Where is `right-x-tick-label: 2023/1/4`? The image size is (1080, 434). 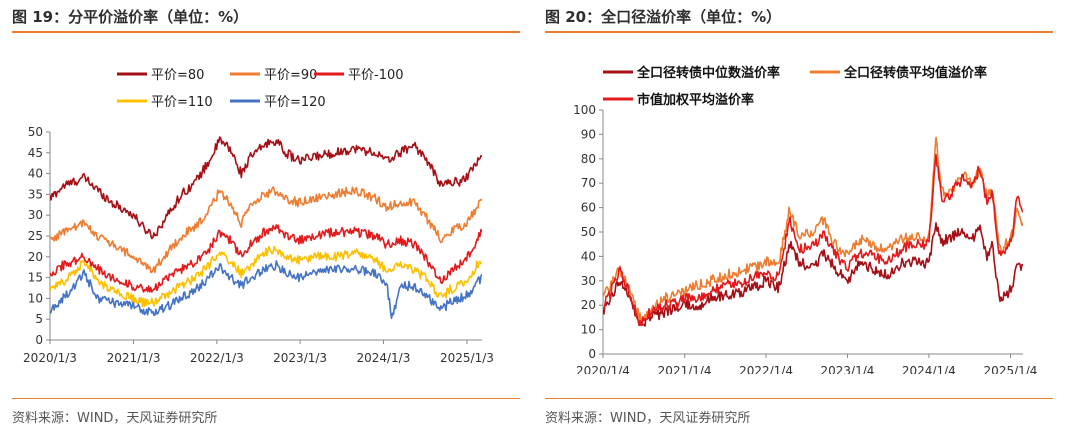 right-x-tick-label: 2023/1/4 is located at coordinates (848, 369).